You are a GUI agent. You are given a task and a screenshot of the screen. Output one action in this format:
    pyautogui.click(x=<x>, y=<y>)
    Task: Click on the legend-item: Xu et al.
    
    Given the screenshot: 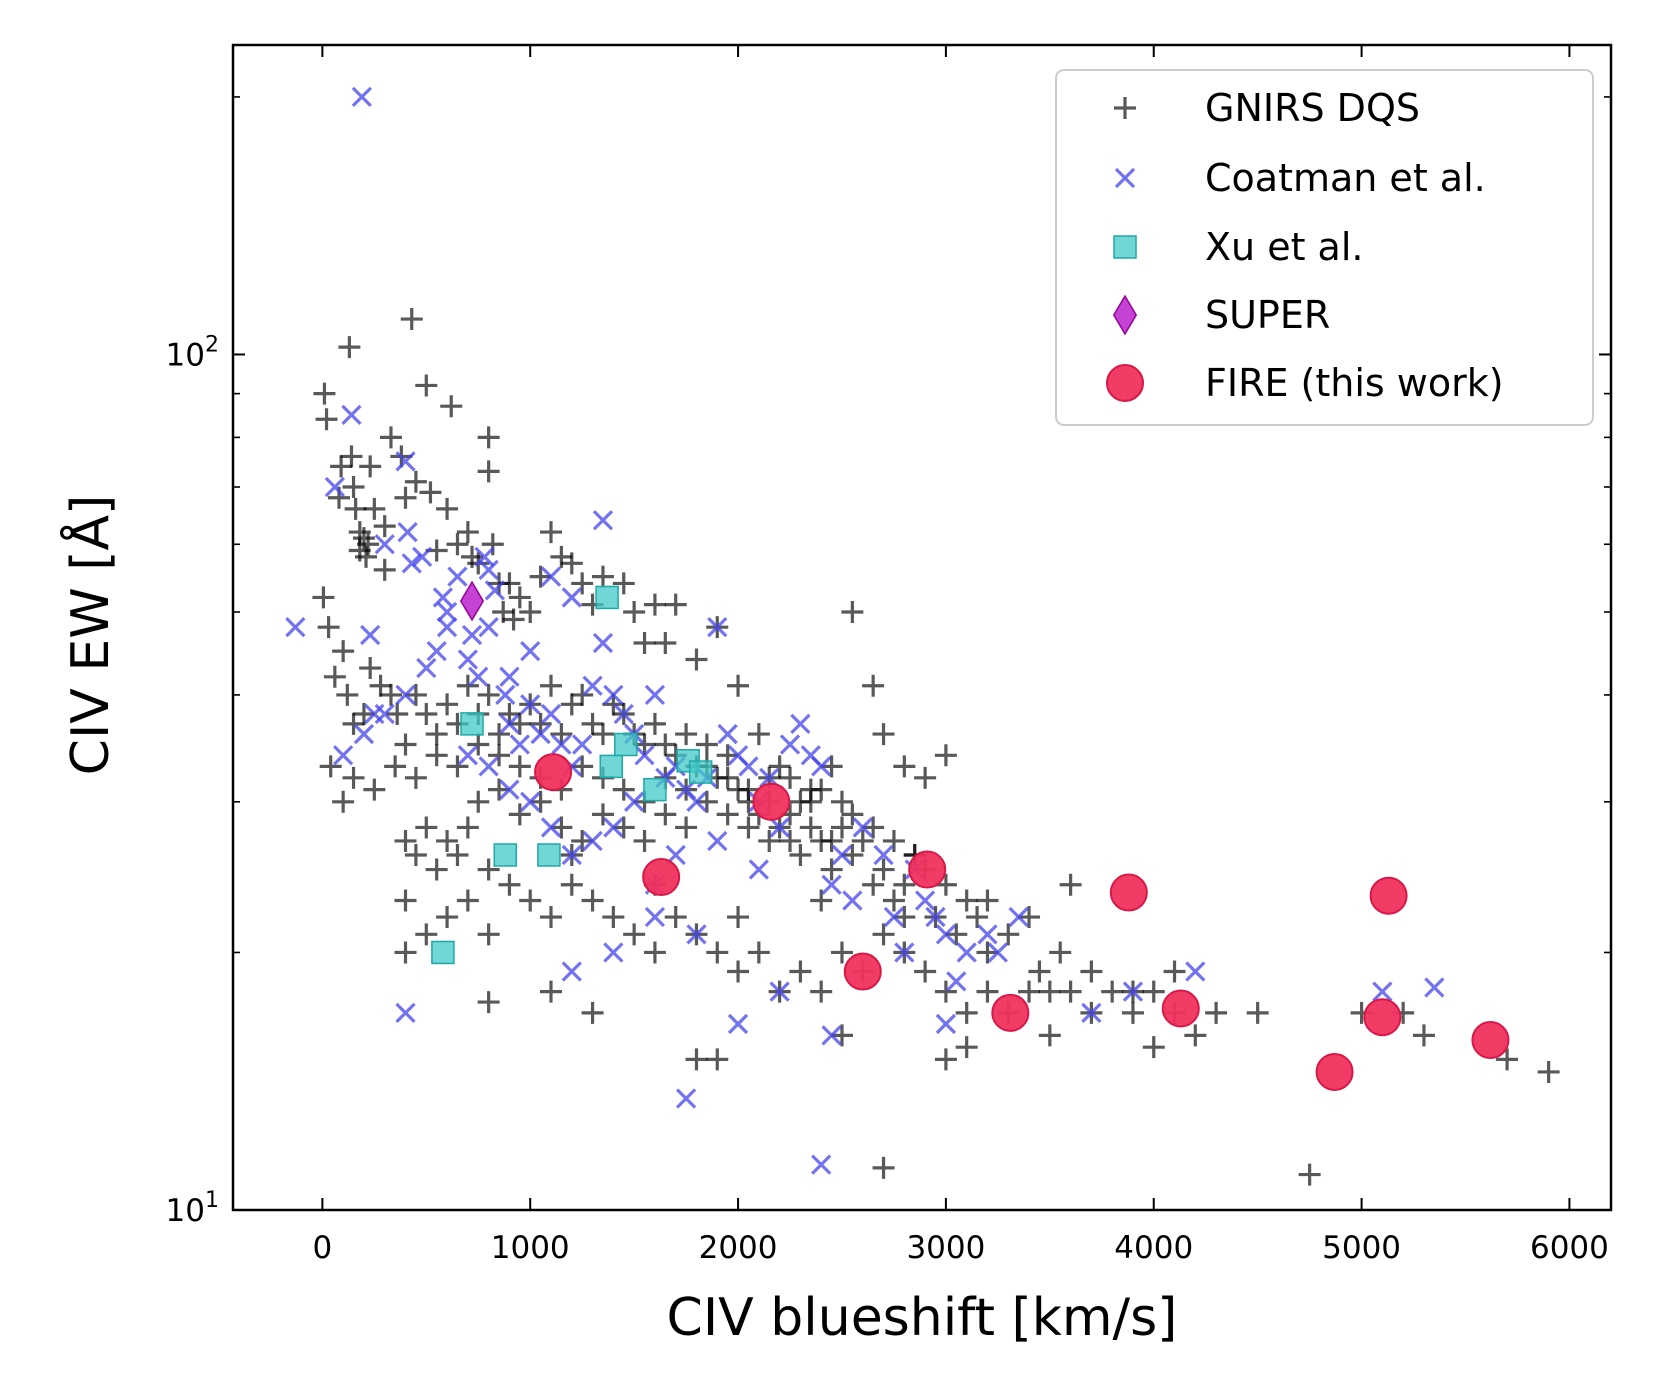 What is the action you would take?
    pyautogui.click(x=1238, y=247)
    